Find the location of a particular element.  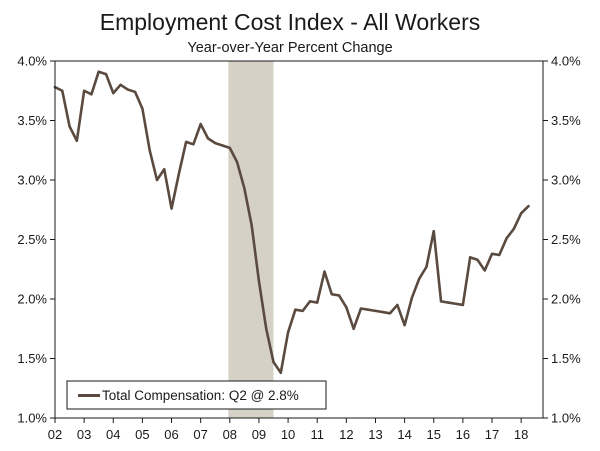

x-tick-label: 02 is located at coordinates (55, 434).